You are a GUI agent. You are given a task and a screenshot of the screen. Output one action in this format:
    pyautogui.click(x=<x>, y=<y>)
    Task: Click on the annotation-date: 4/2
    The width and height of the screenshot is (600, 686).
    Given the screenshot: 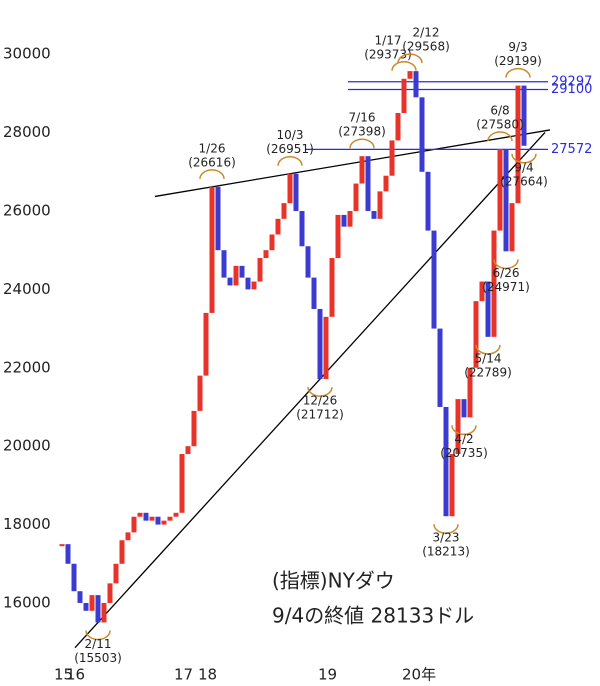 What is the action you would take?
    pyautogui.click(x=463, y=439)
    